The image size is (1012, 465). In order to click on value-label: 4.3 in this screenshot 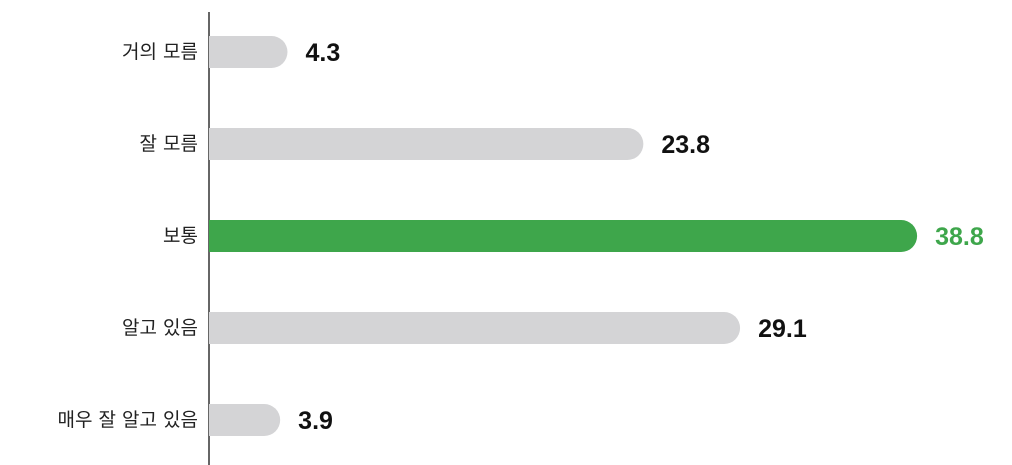, I will do `click(322, 53)`.